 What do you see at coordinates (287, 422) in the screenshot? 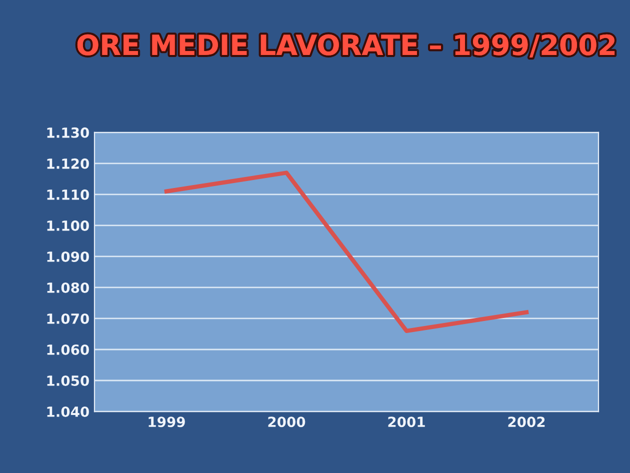
I see `x-tick-label: 2000` at bounding box center [287, 422].